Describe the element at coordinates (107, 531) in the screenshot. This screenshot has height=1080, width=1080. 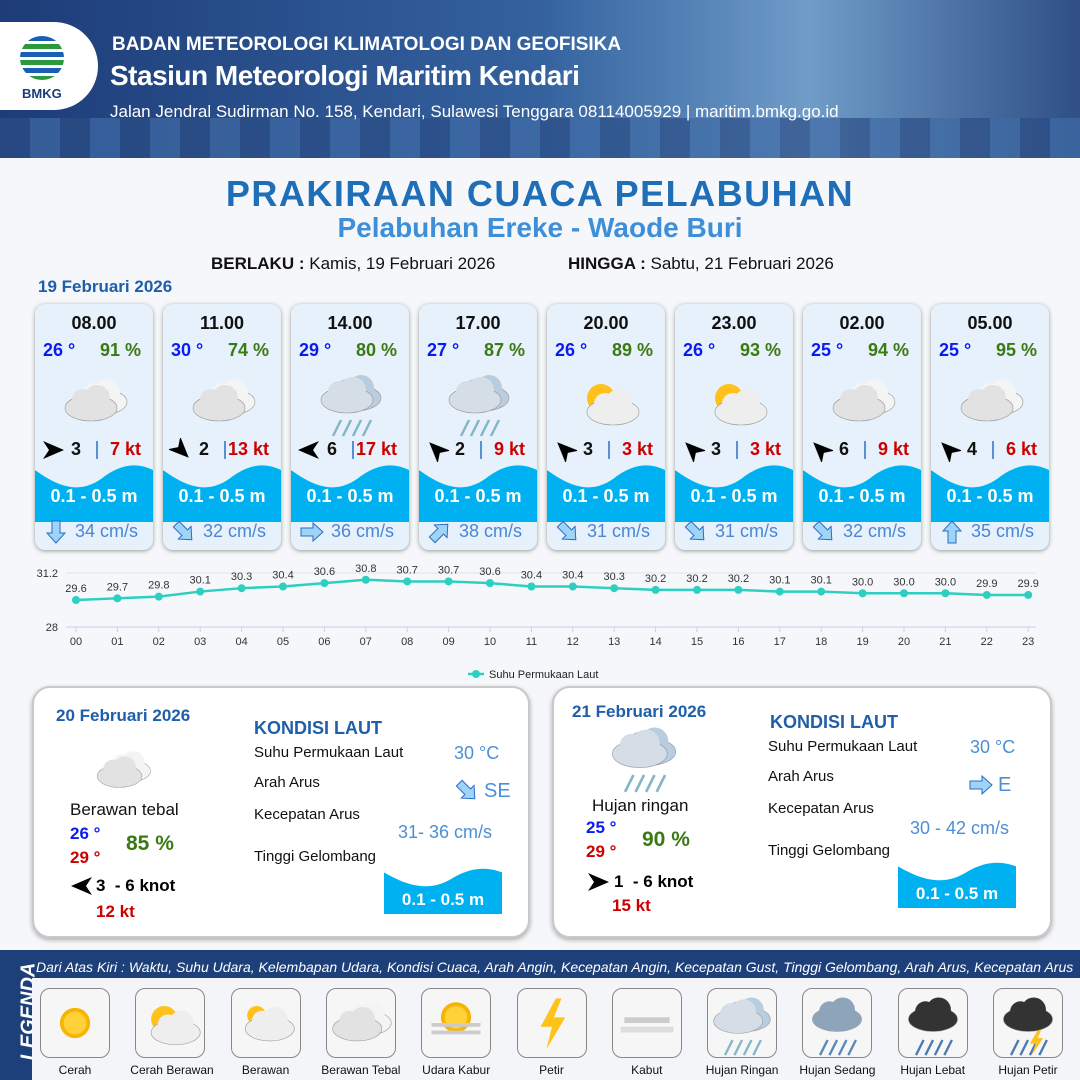
I see `current-speed: 34 cm/s` at that location.